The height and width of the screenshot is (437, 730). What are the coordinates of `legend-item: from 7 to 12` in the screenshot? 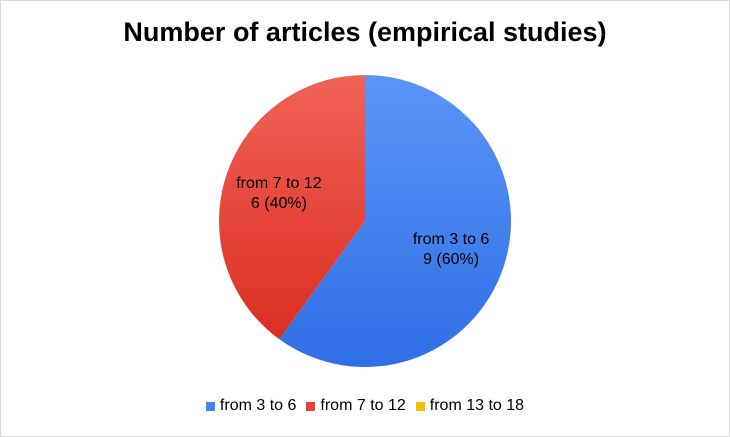 It's located at (356, 406).